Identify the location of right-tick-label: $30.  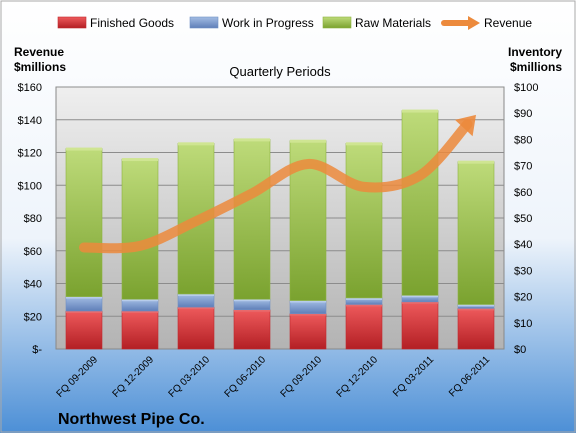
(523, 271).